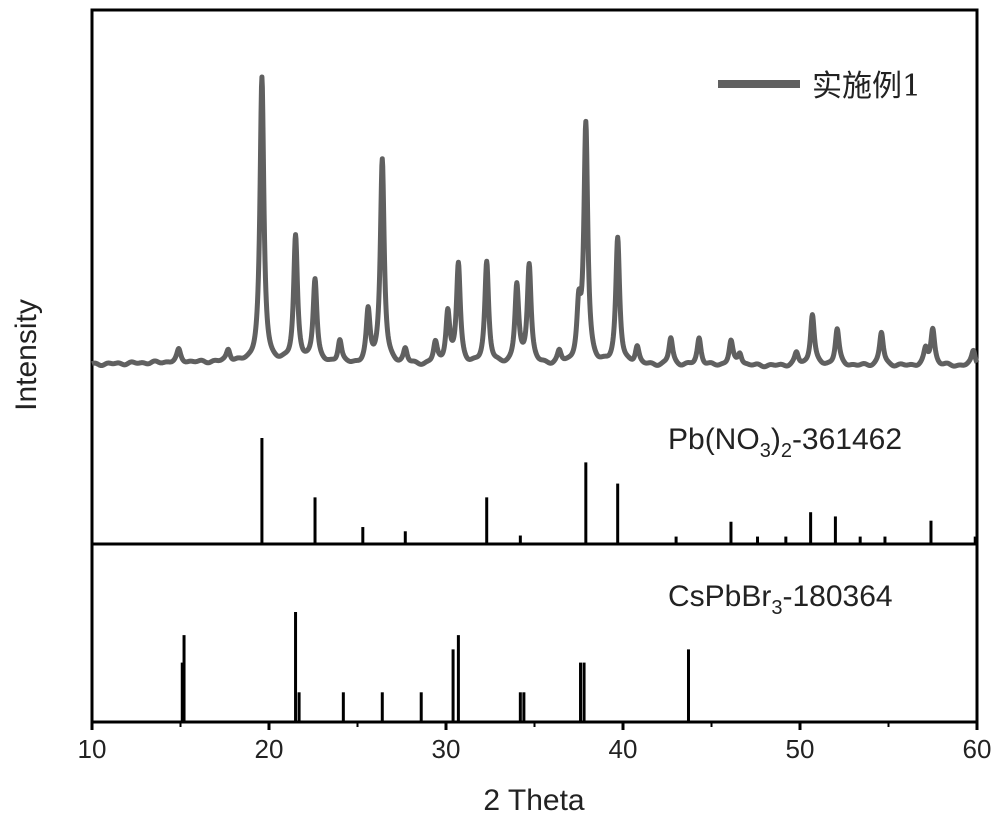 This screenshot has width=1000, height=821. I want to click on x-tick-label-10: 10, so click(92, 749).